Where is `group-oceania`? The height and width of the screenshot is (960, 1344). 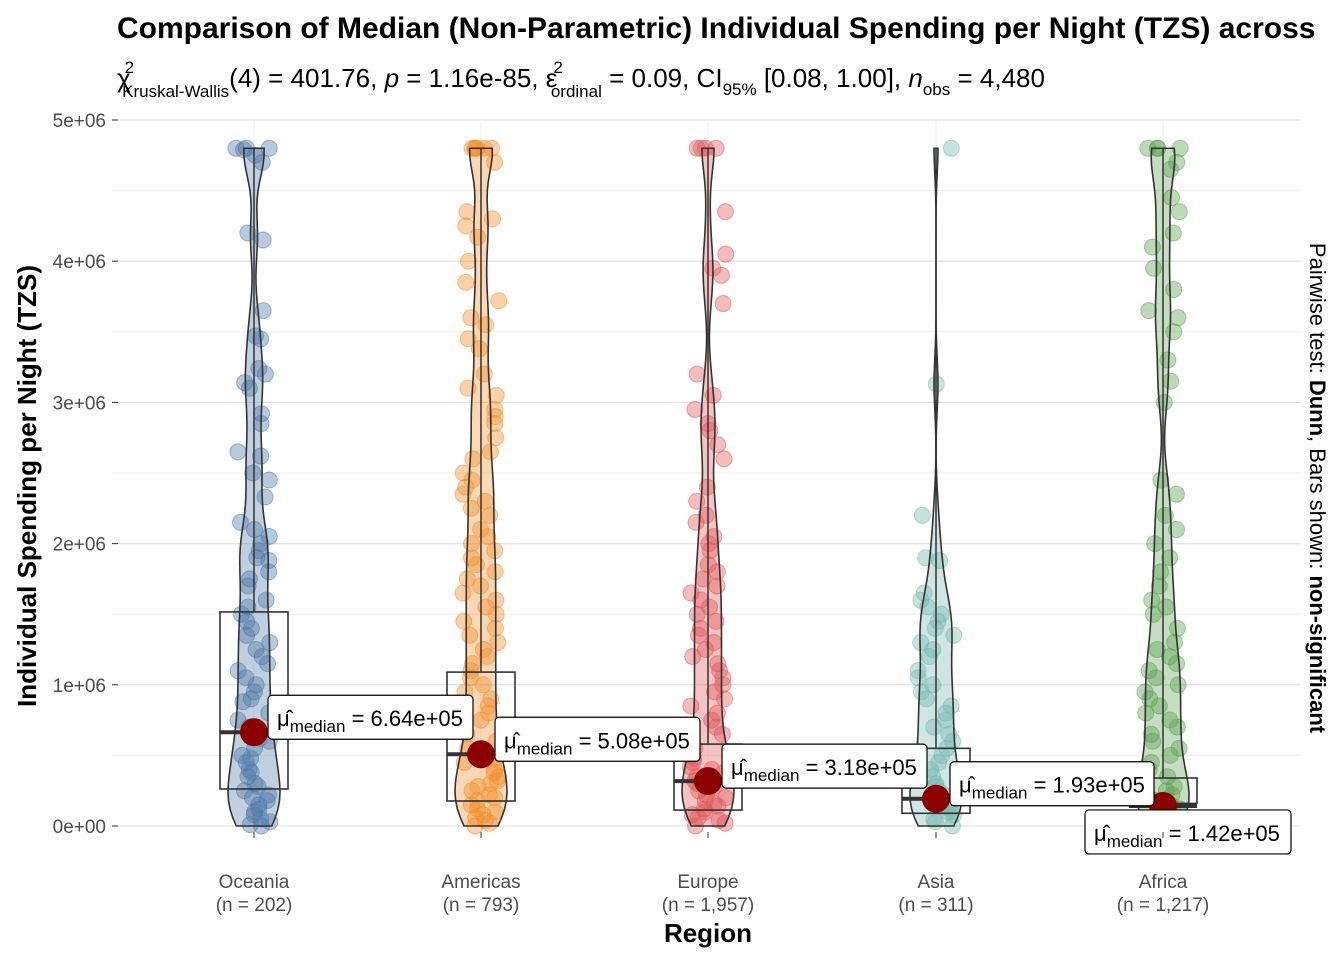
group-oceania is located at coordinates (254, 487).